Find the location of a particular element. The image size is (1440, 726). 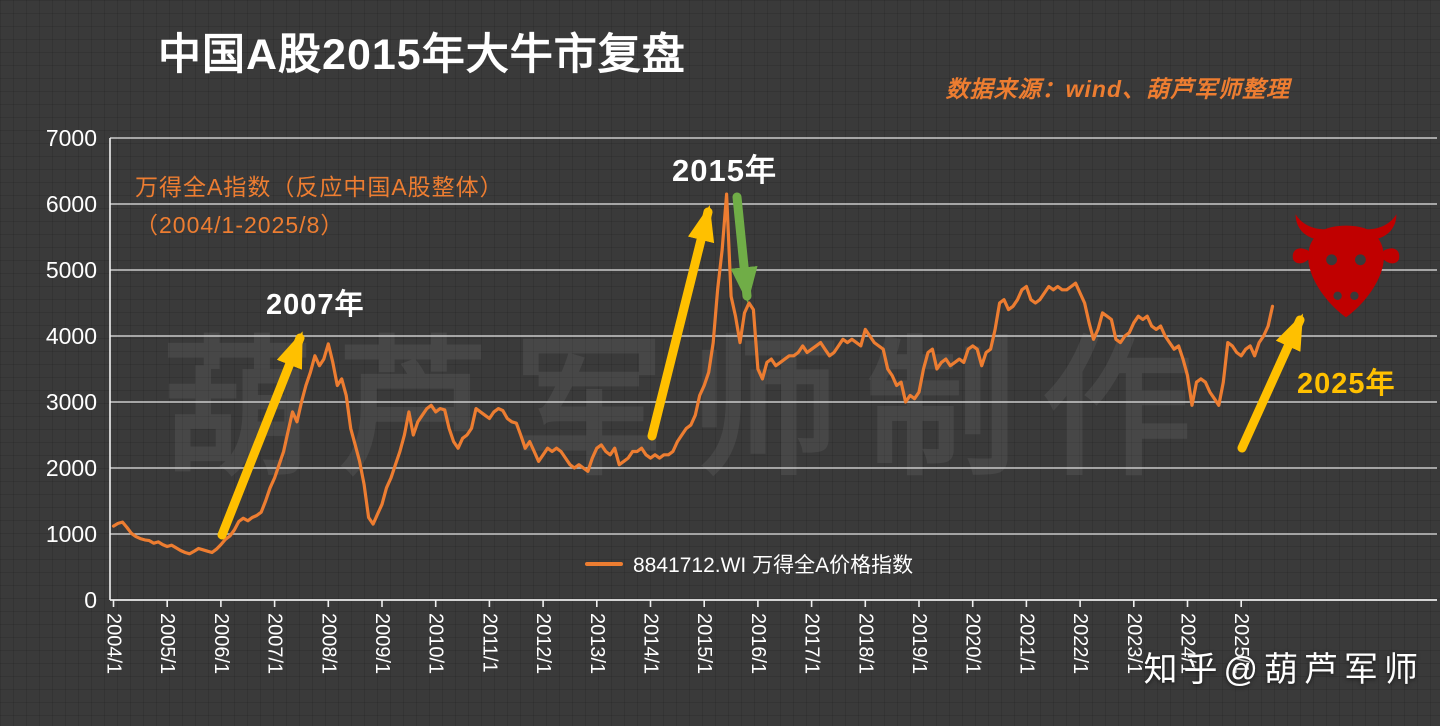

arrow-2015-up is located at coordinates (681, 323).